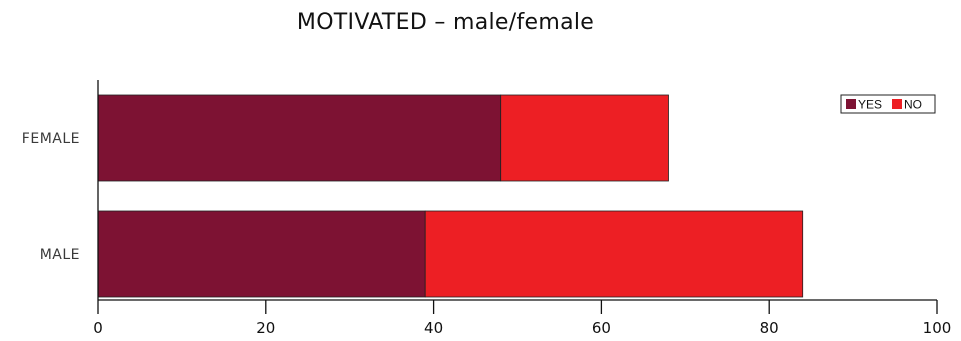  I want to click on legend: YES NO, so click(888, 104).